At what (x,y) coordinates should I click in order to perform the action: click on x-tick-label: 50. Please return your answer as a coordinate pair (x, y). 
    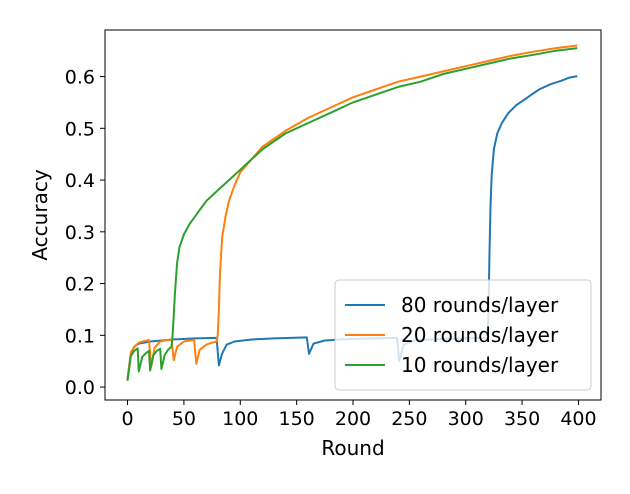
    Looking at the image, I should click on (184, 419).